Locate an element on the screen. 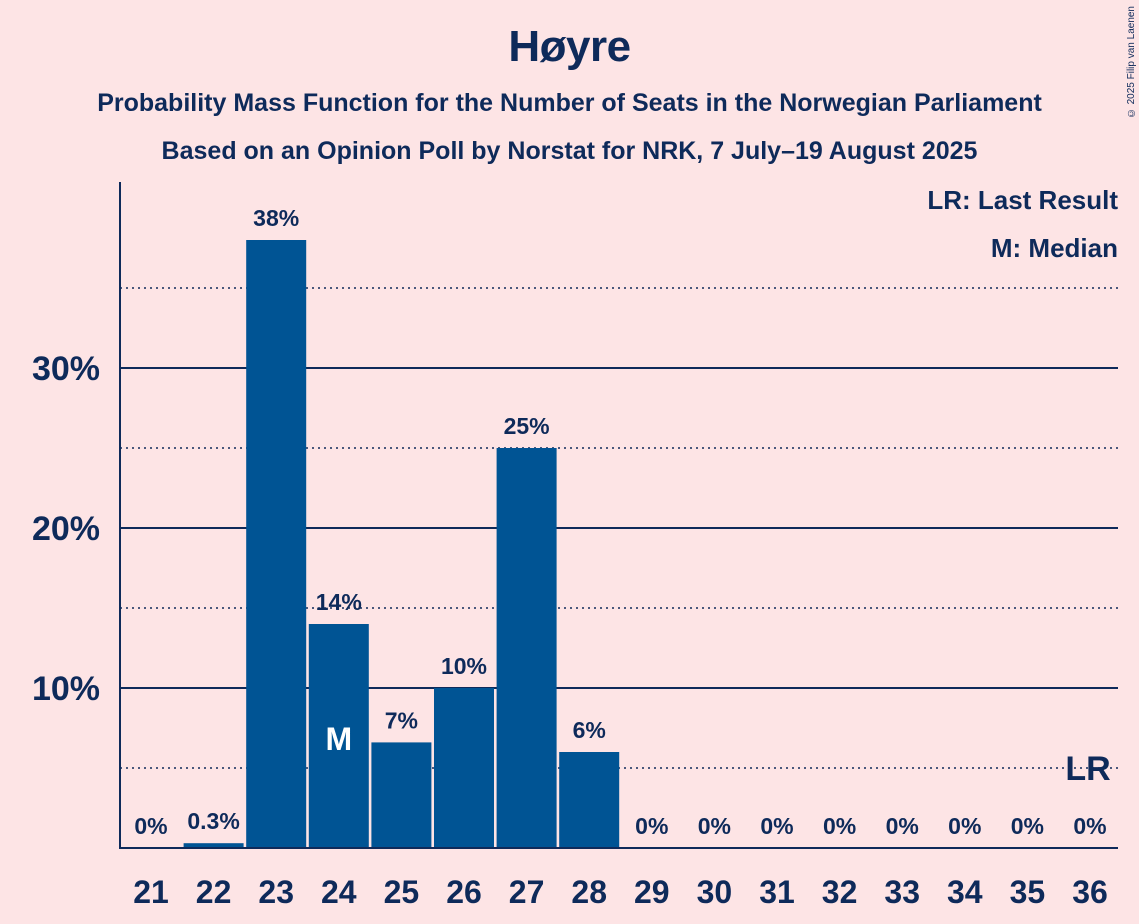 The height and width of the screenshot is (924, 1139). x-tick-label-34: 34 is located at coordinates (965, 892).